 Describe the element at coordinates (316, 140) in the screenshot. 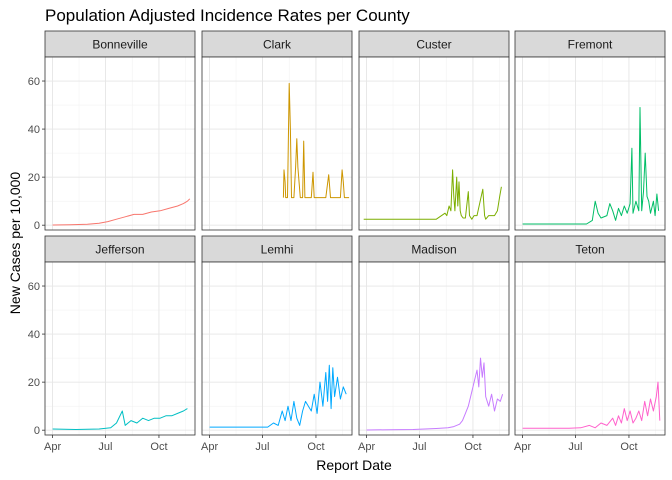

I see `series-line-clark` at that location.